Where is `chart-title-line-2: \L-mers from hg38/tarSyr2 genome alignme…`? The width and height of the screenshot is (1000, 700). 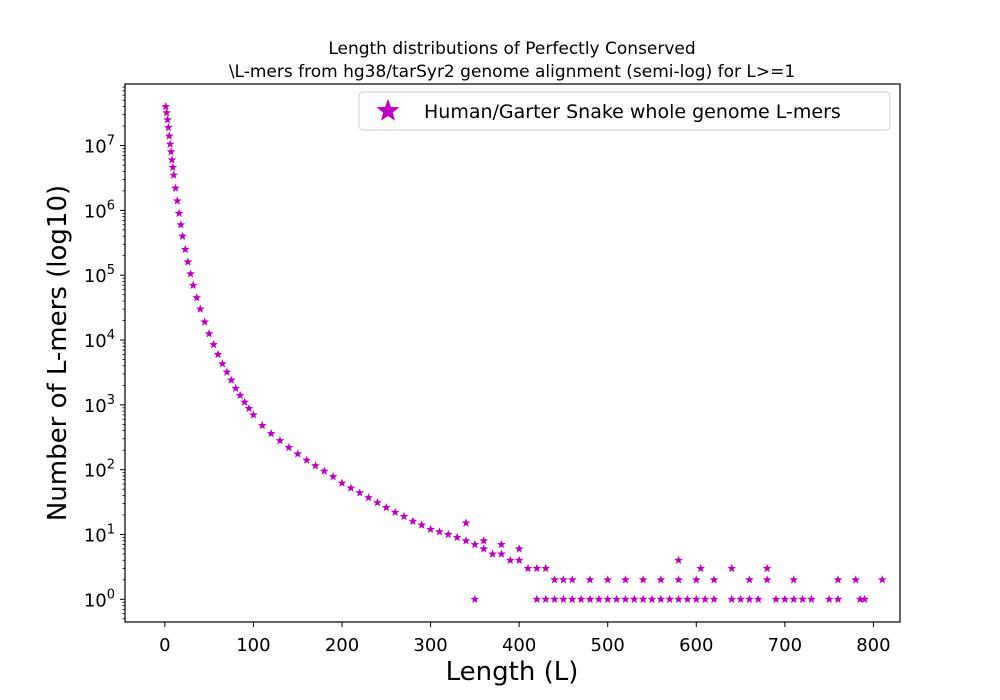
chart-title-line-2: \L-mers from hg38/tarSyr2 genome alignme… is located at coordinates (512, 72).